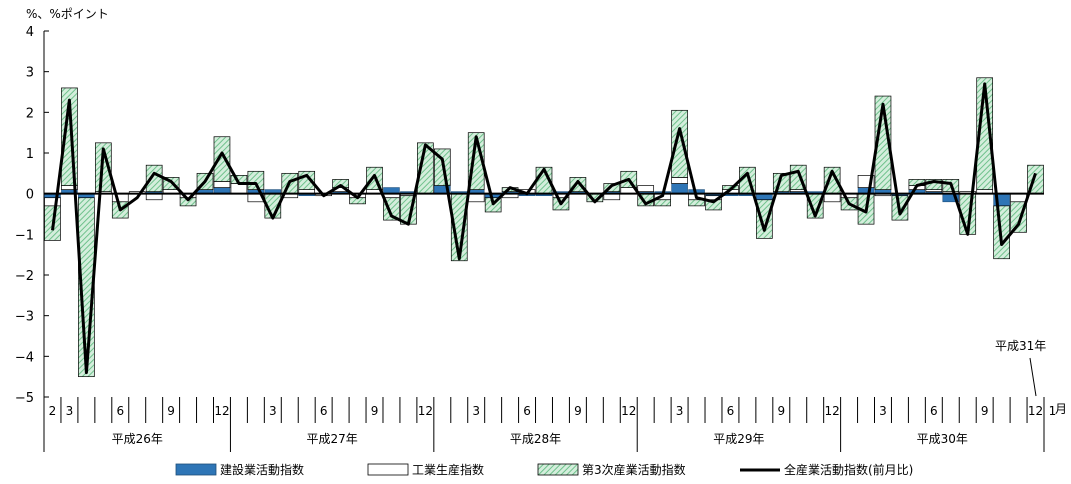  What do you see at coordinates (679, 188) in the screenshot?
I see `bar-construction` at bounding box center [679, 188].